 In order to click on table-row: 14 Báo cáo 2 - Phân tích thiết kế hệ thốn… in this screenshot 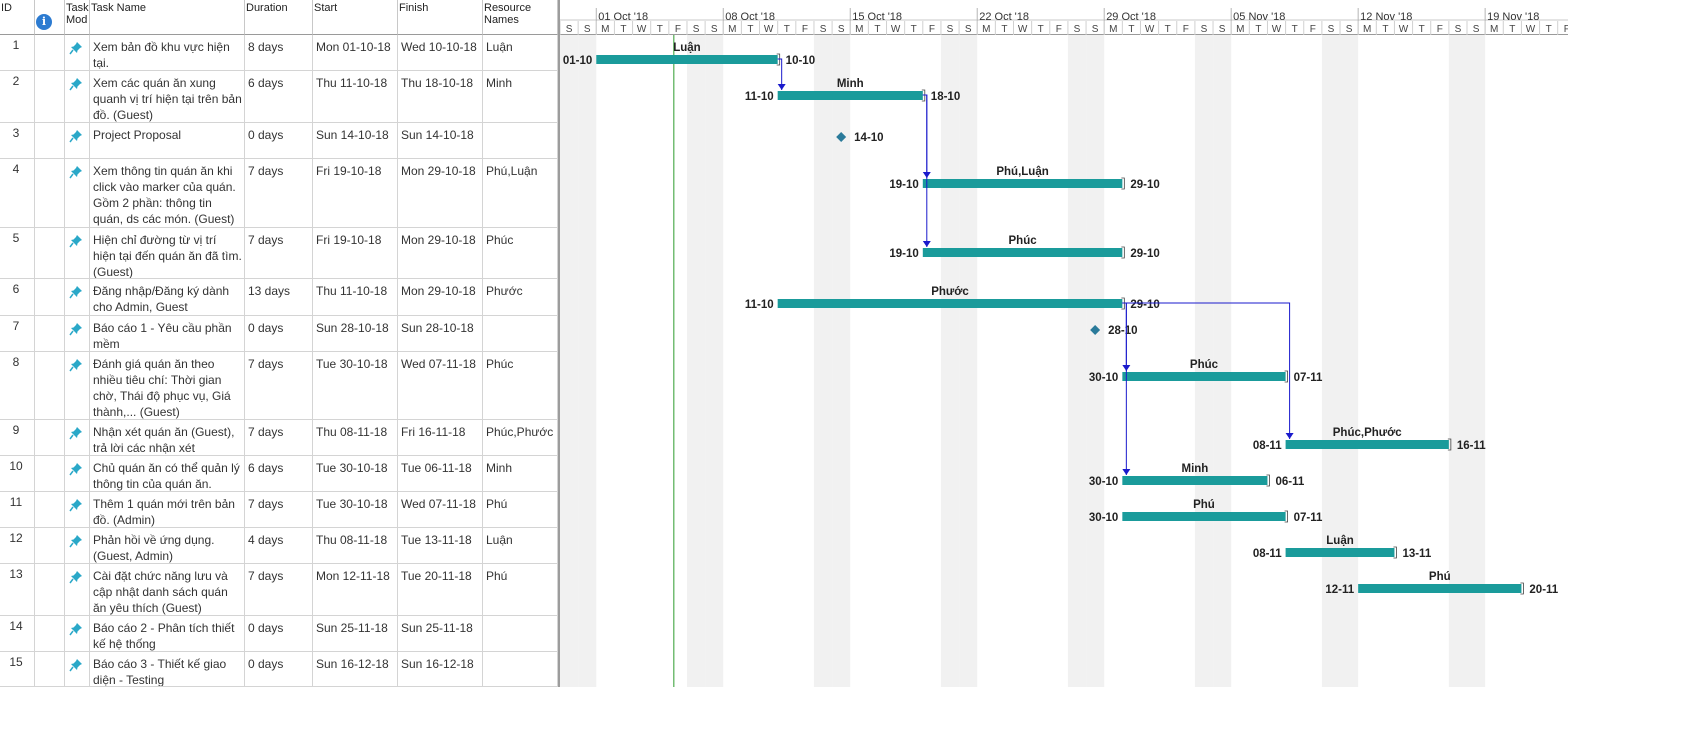, I will do `click(279, 634)`.